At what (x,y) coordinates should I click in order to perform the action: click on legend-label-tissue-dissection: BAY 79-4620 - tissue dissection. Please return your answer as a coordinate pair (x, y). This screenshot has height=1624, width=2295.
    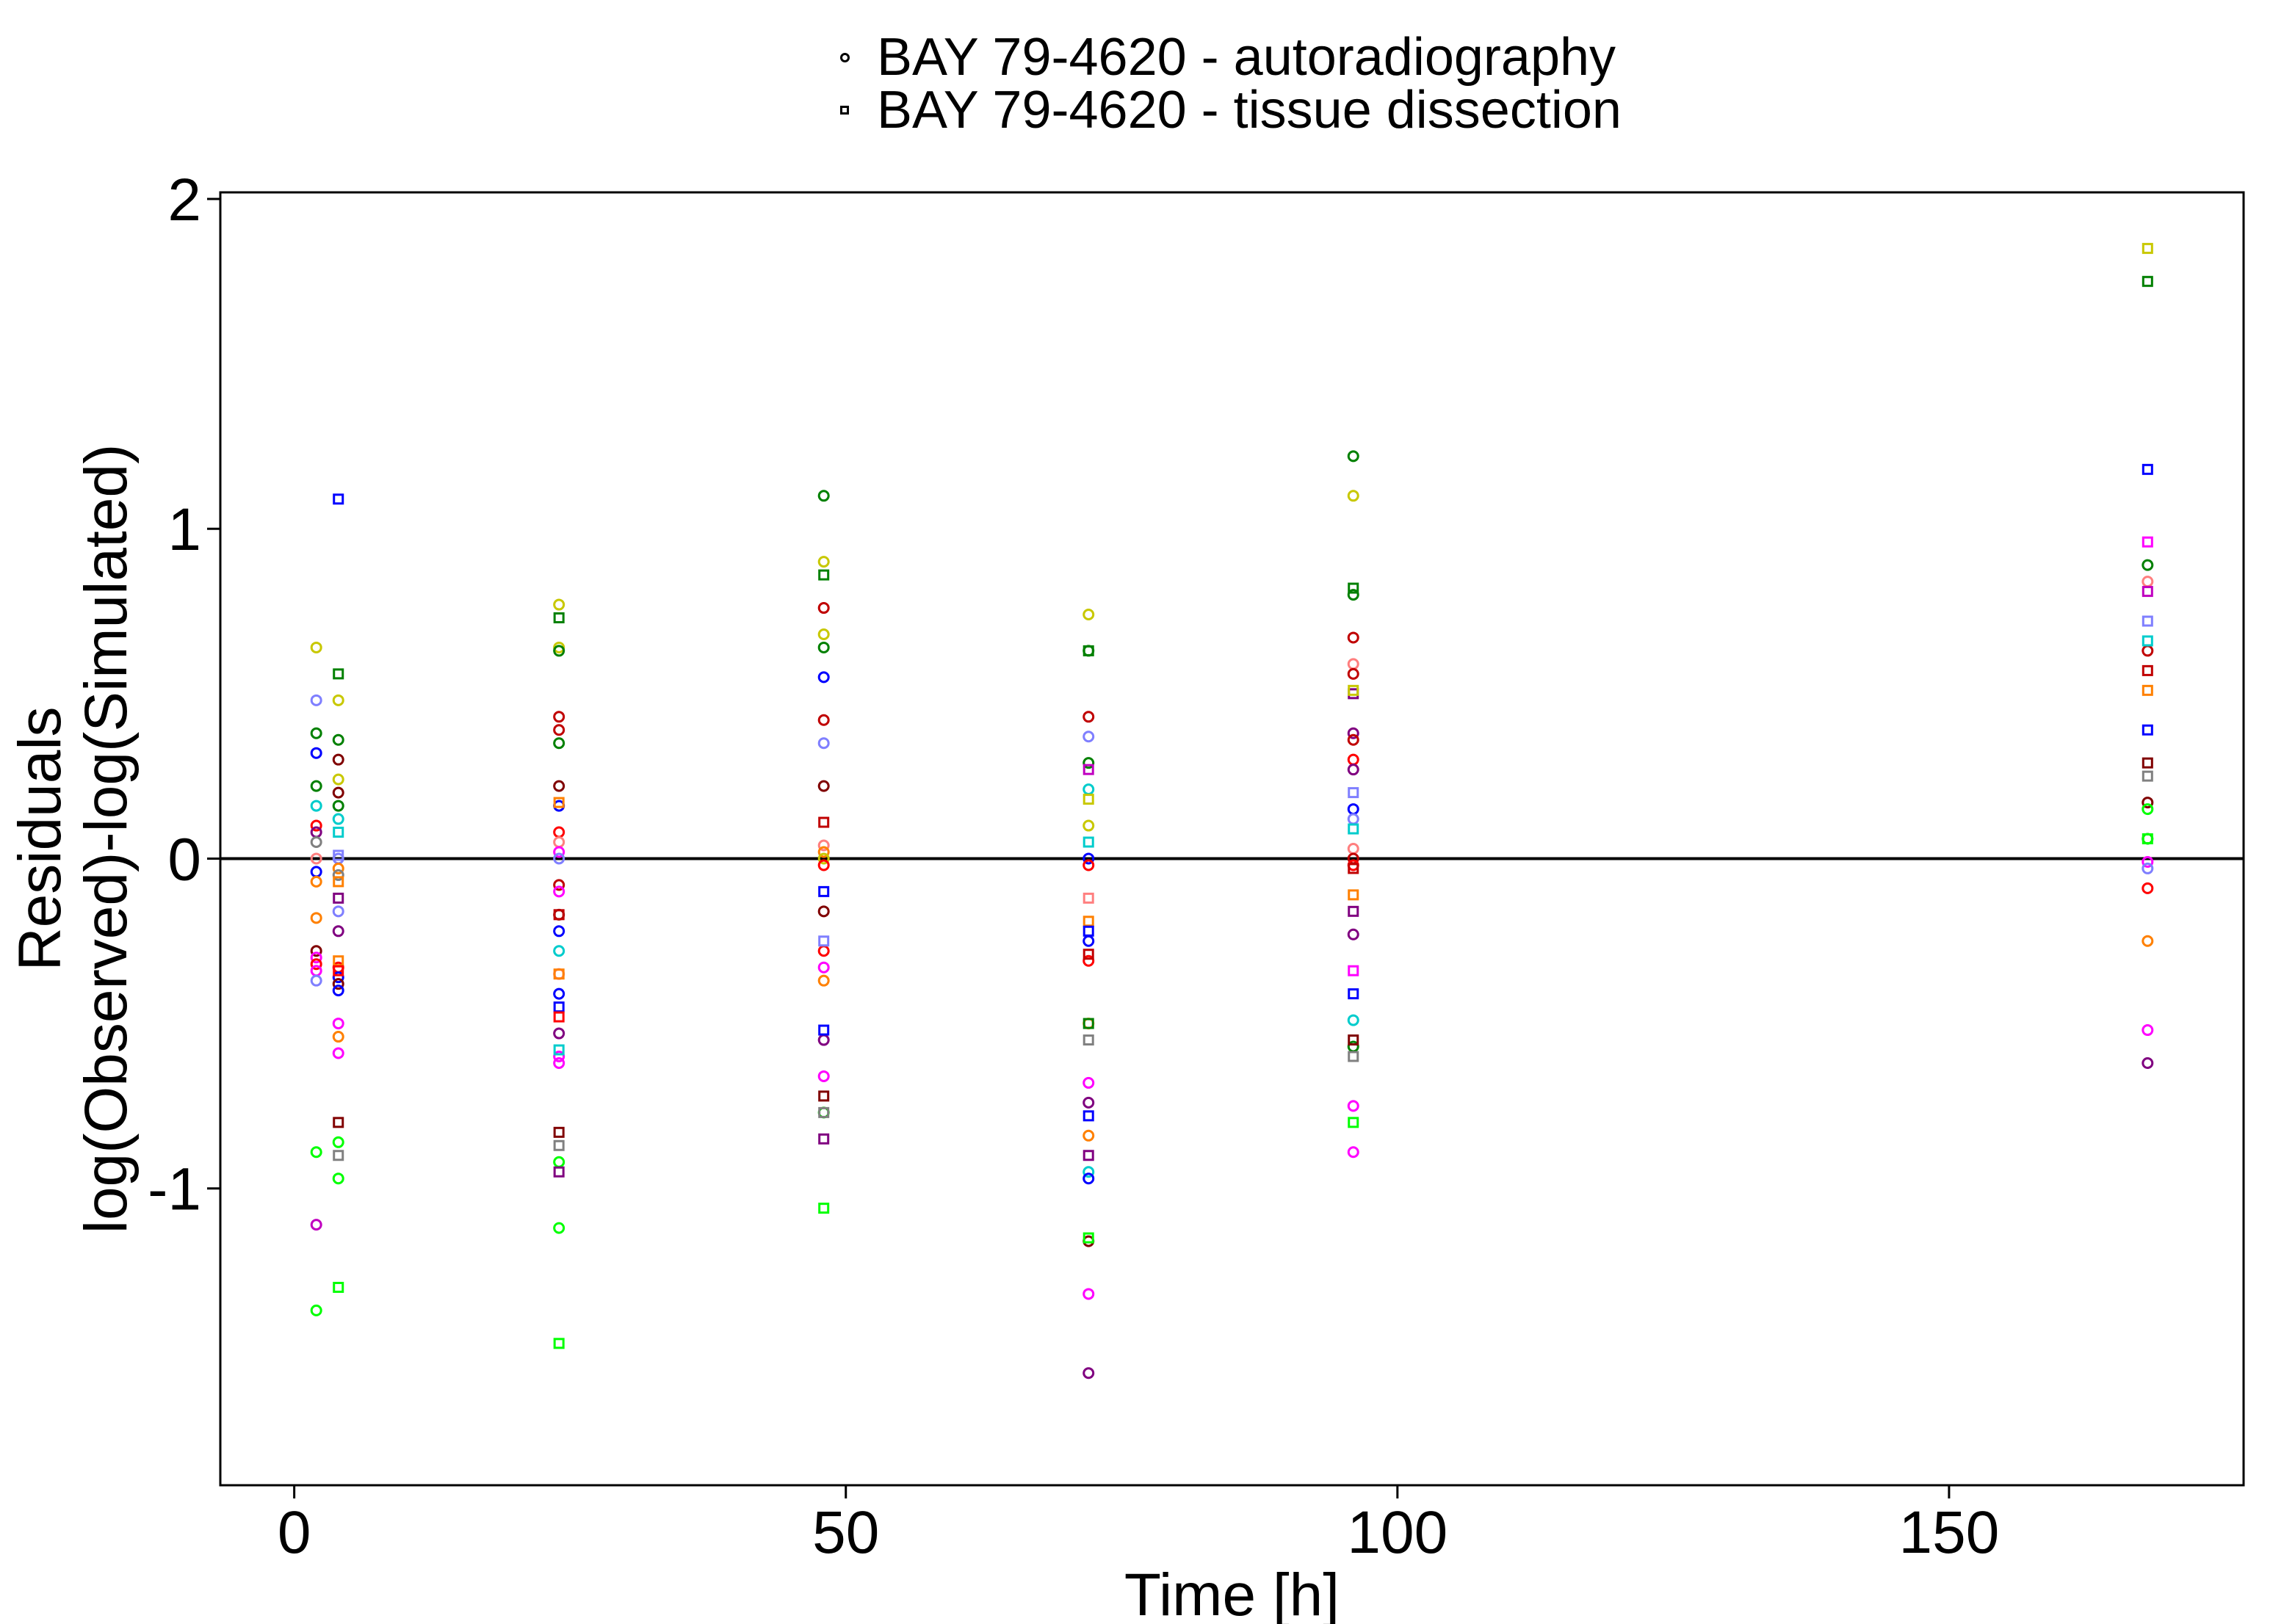
    Looking at the image, I should click on (1249, 110).